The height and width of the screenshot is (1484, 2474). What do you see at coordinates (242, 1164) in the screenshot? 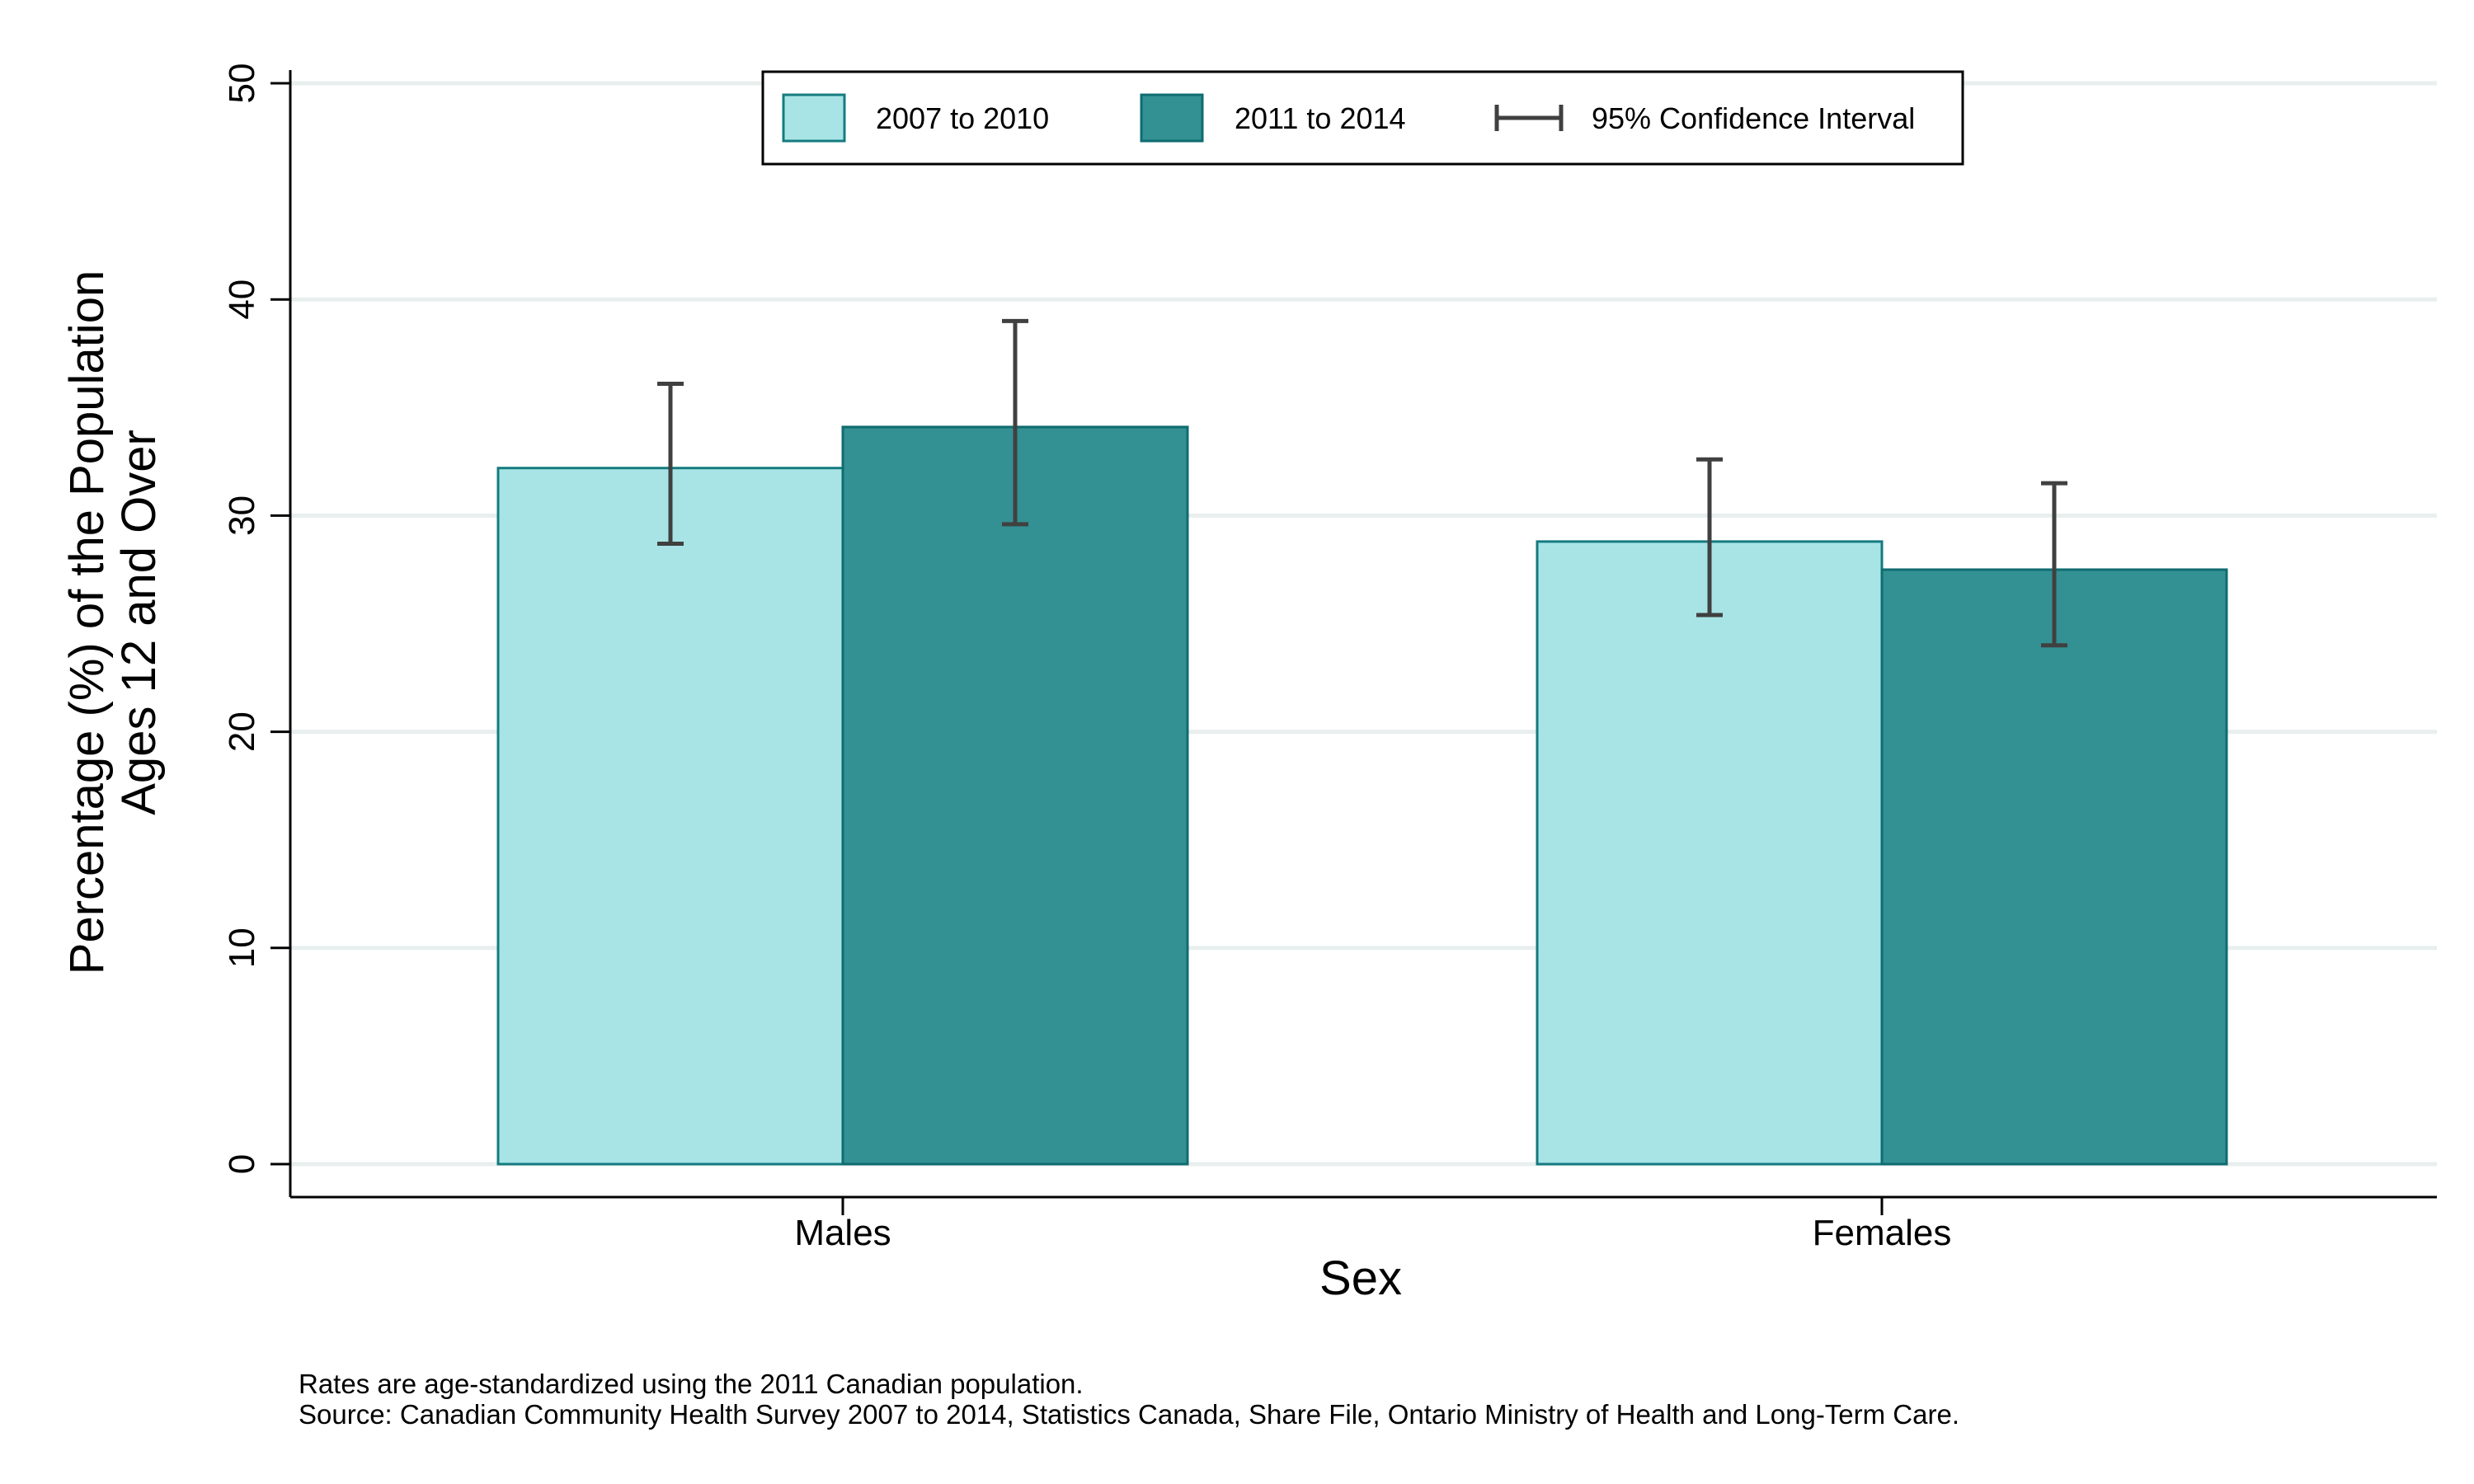
I see `y-tick-label-0: 0` at bounding box center [242, 1164].